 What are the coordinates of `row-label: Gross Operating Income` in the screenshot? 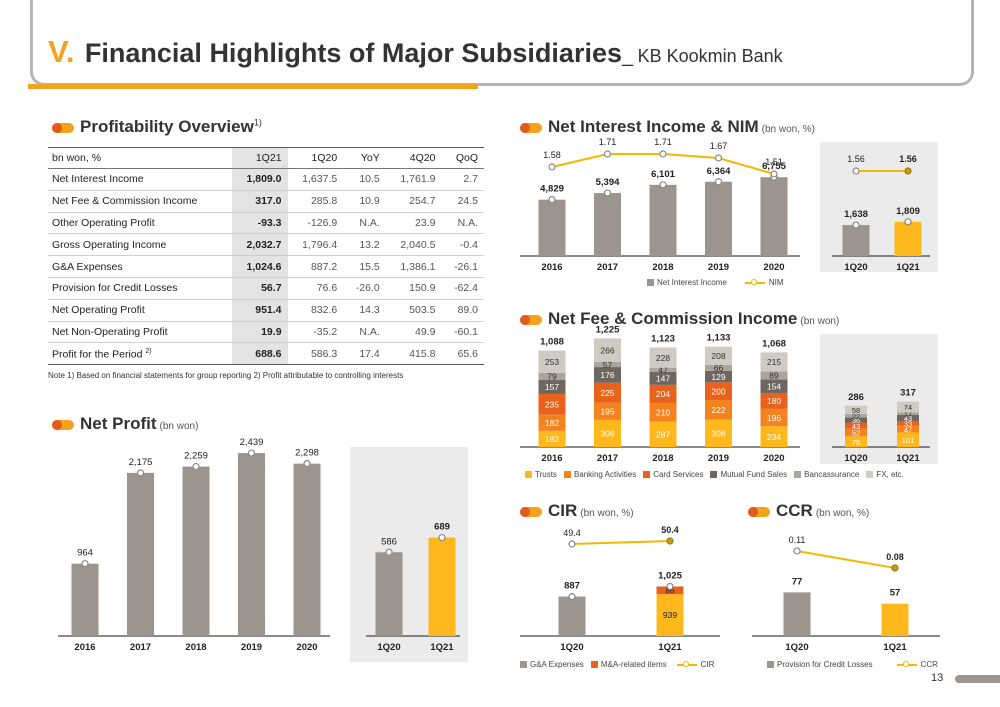 It's located at (140, 245).